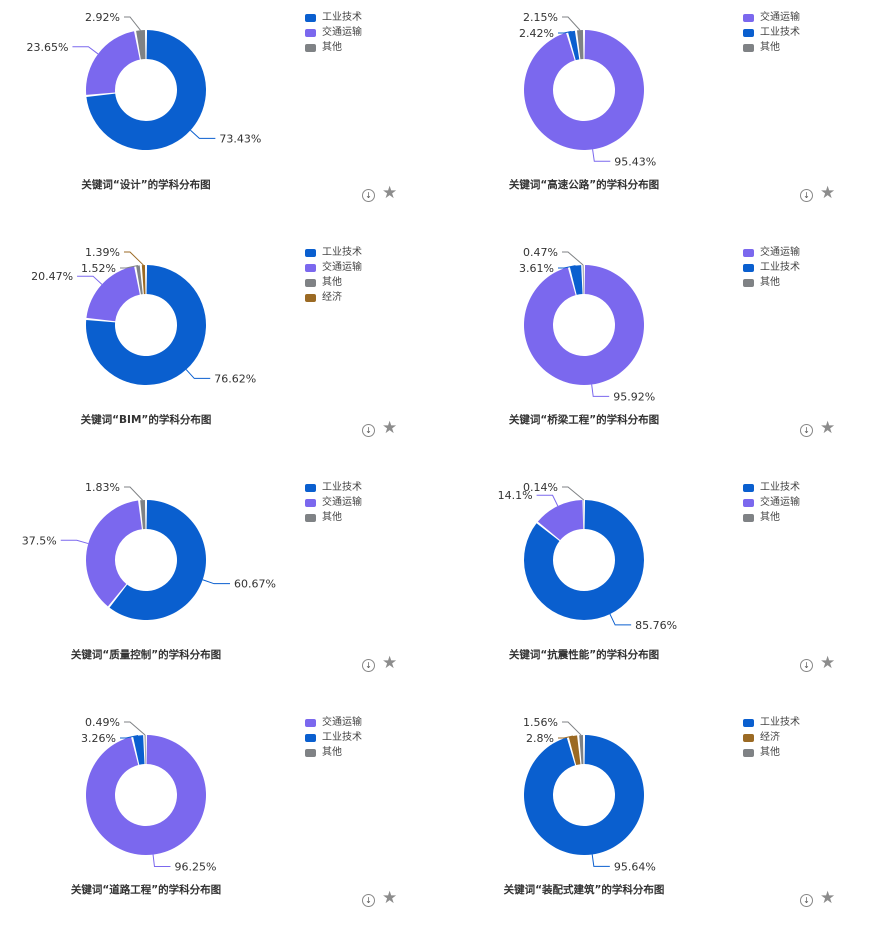 This screenshot has height=934, width=876. What do you see at coordinates (102, 487) in the screenshot?
I see `slice-value-label: 1.83%` at bounding box center [102, 487].